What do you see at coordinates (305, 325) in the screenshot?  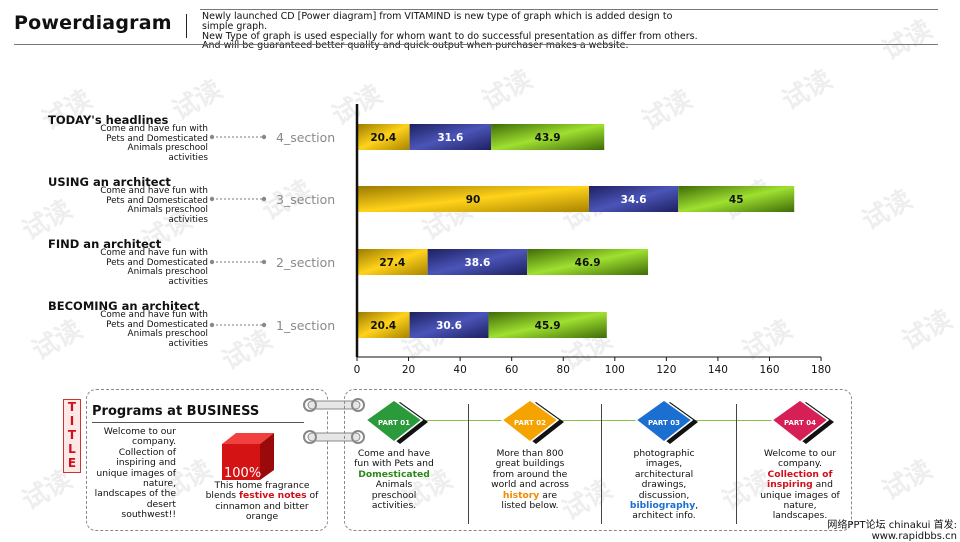 I see `category-label: 1_section` at bounding box center [305, 325].